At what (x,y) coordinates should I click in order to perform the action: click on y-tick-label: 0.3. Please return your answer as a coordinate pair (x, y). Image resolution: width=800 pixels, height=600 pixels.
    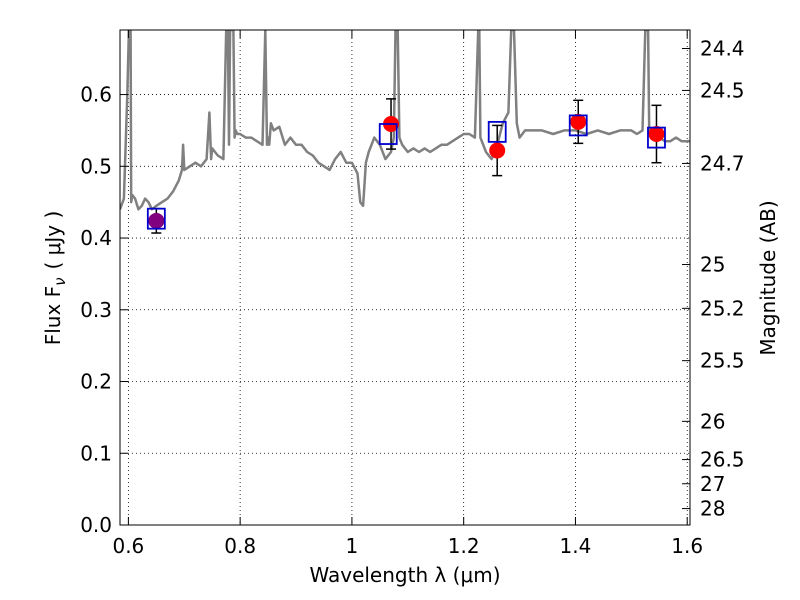
    Looking at the image, I should click on (96, 310).